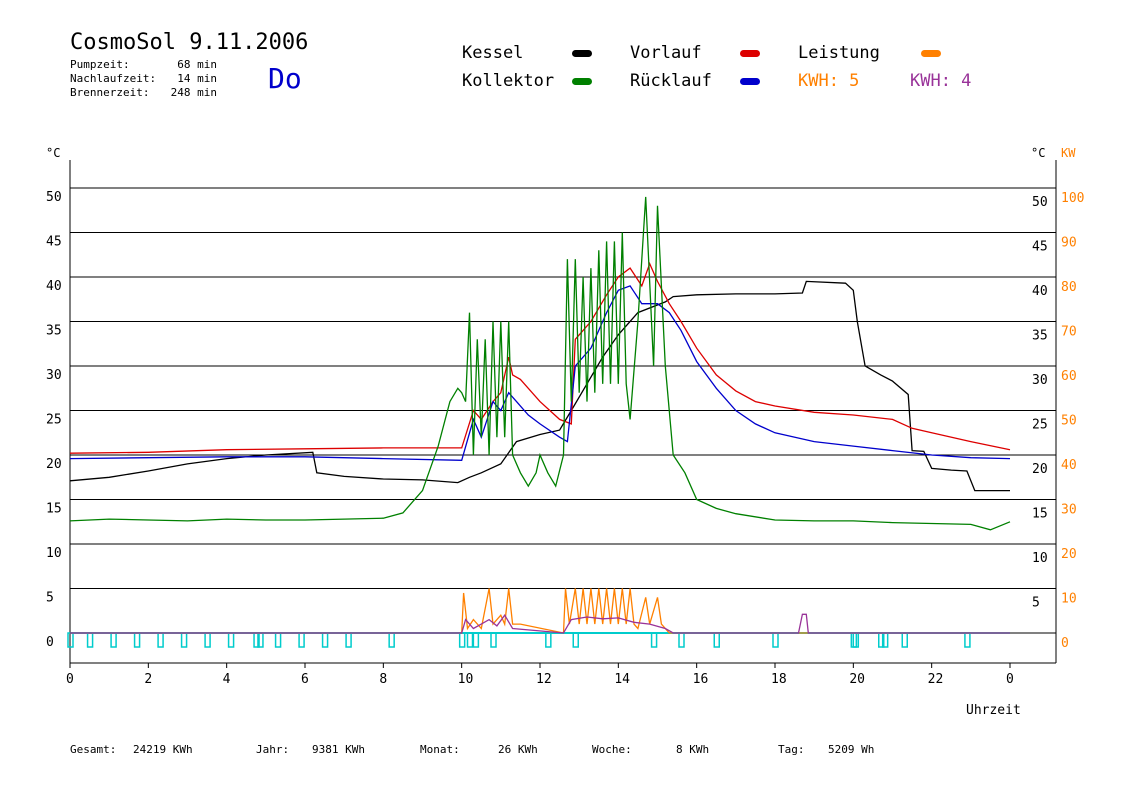 The image size is (1148, 812). Describe the element at coordinates (1069, 287) in the screenshot. I see `y-tick-label-kw-80: 80` at that location.